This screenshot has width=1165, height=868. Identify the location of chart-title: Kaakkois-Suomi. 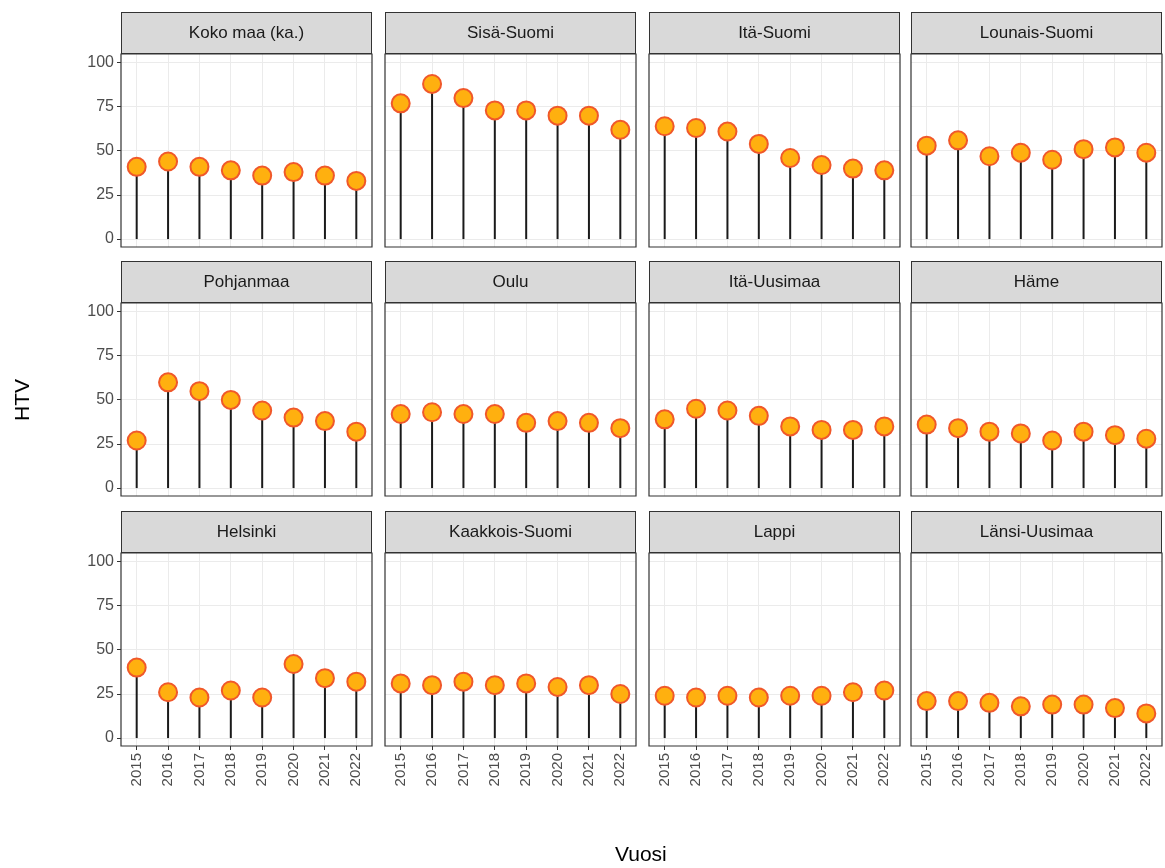
(510, 532).